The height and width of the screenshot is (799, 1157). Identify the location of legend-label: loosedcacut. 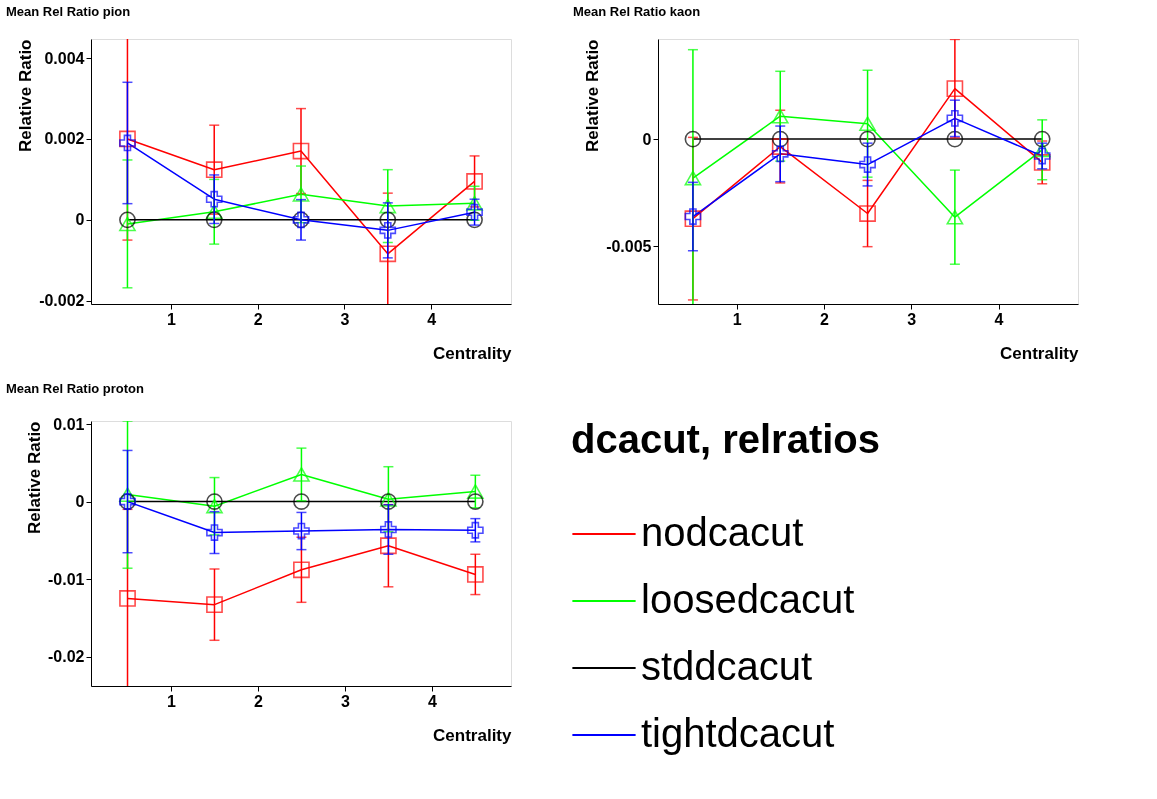
(748, 599).